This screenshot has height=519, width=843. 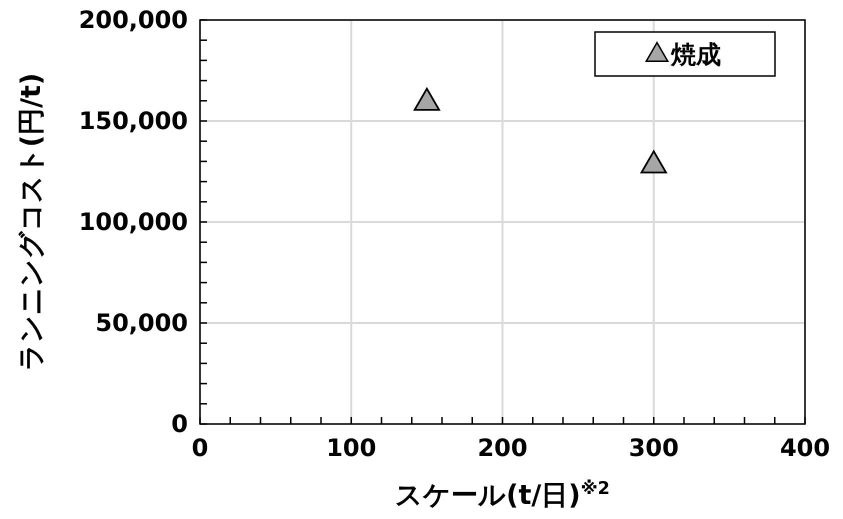 What do you see at coordinates (133, 20) in the screenshot?
I see `y-tick-label: 200,000` at bounding box center [133, 20].